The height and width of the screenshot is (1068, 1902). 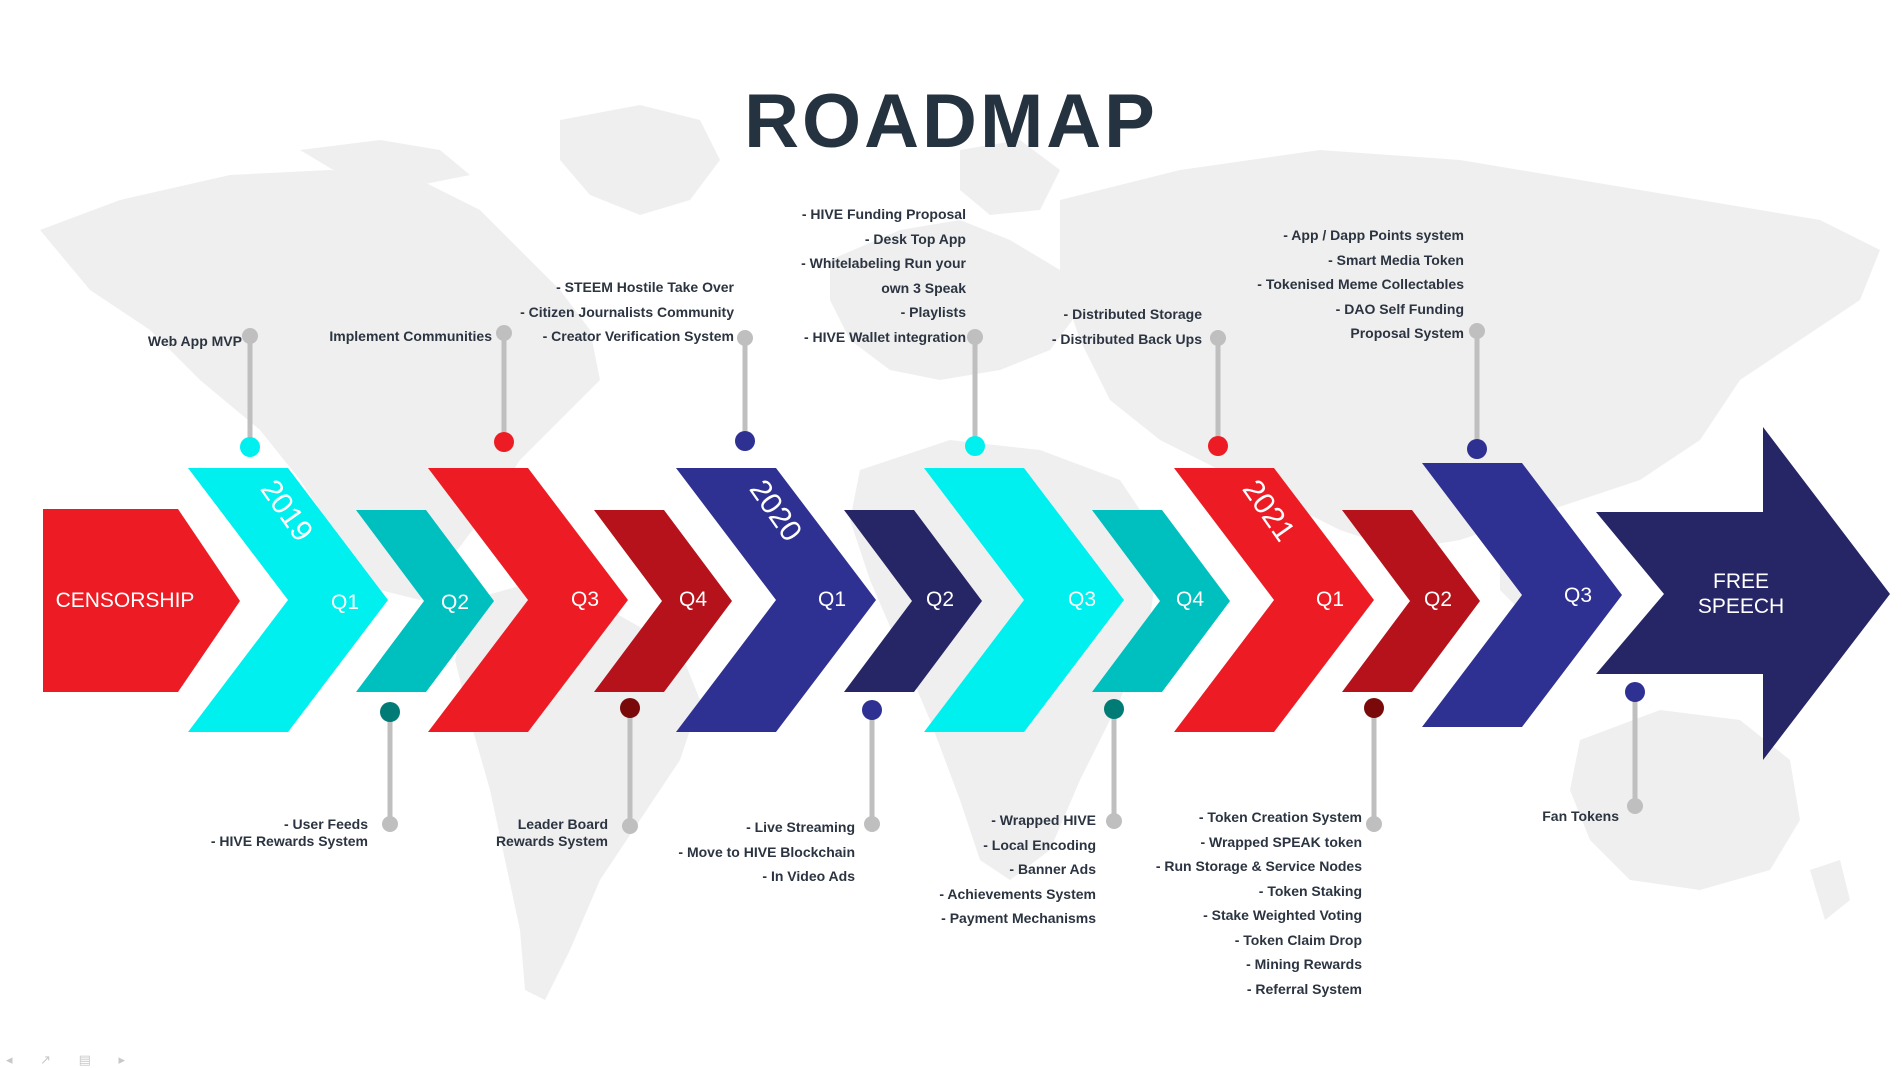 I want to click on chevron-label-q3-2020: Q3, so click(x=1082, y=599).